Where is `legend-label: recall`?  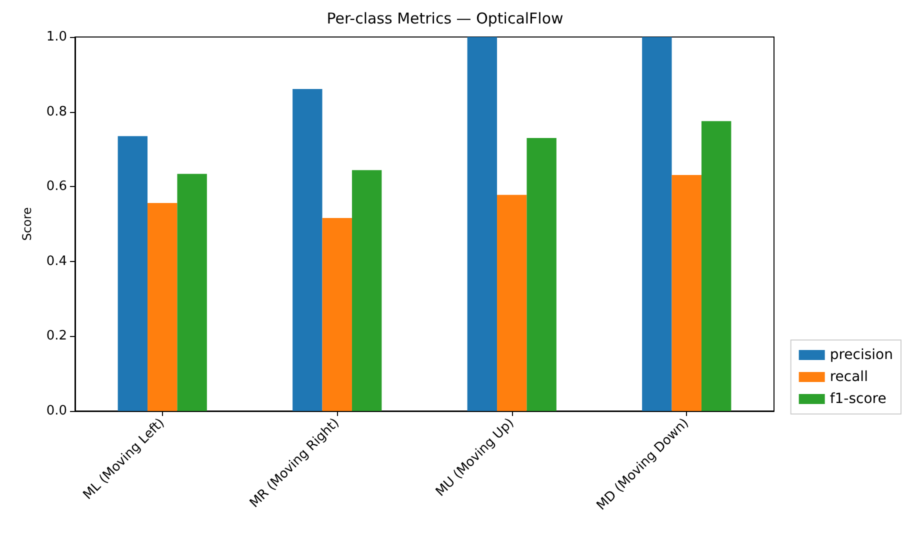 legend-label: recall is located at coordinates (849, 377).